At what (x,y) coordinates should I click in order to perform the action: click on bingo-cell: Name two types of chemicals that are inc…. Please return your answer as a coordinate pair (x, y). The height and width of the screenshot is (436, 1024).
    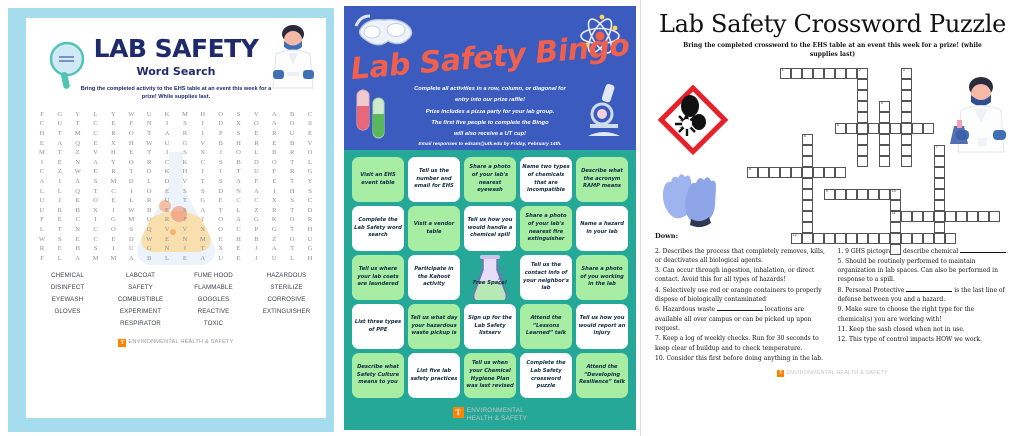
    Looking at the image, I should click on (546, 179).